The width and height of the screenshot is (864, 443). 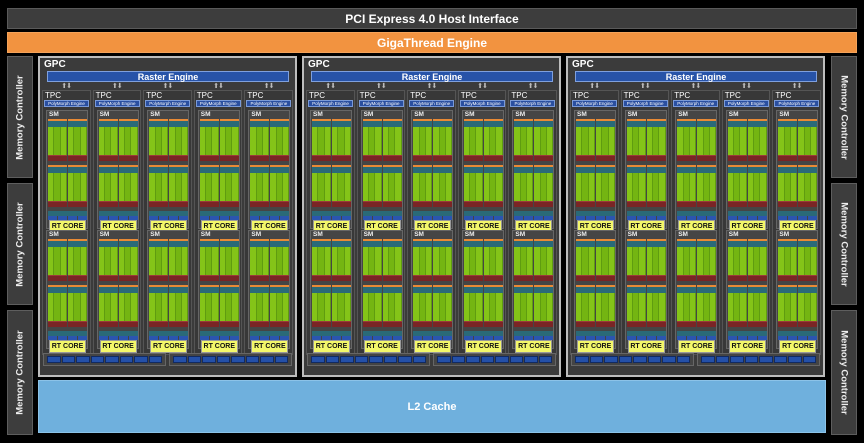 I want to click on l2-cache: L2 Cache, so click(x=432, y=406).